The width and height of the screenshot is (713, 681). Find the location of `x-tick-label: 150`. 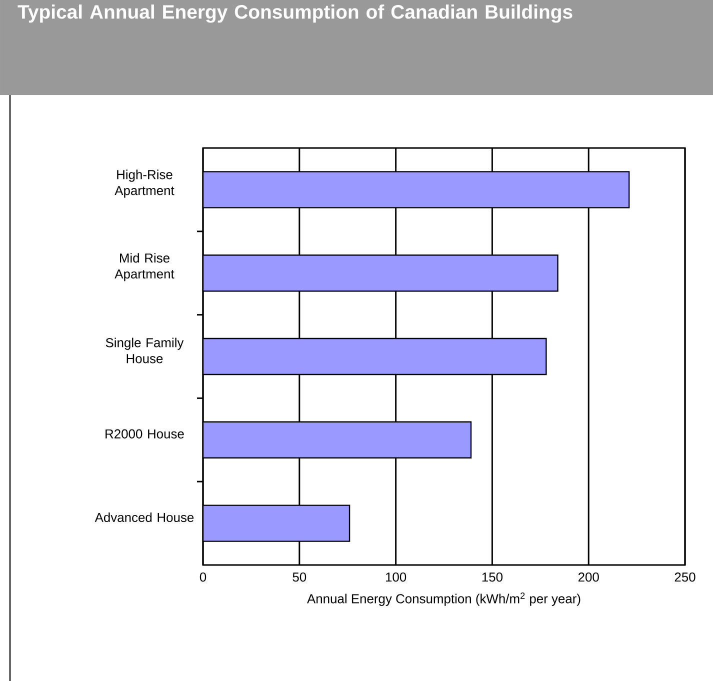

x-tick-label: 150 is located at coordinates (492, 577).